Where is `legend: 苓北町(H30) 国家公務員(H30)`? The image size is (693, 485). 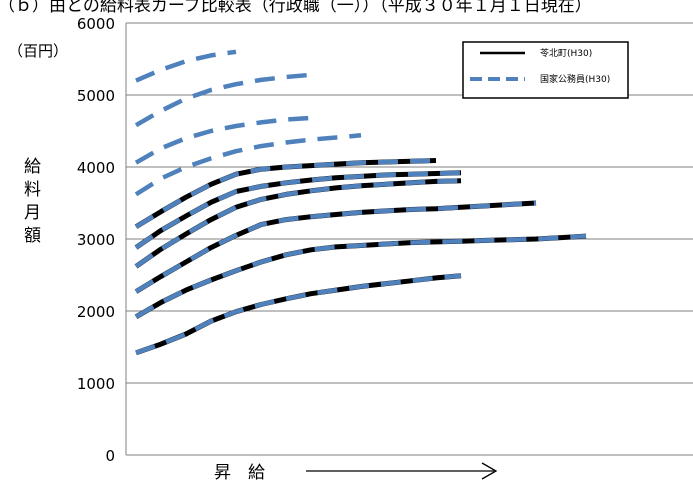 legend: 苓北町(H30) 国家公務員(H30) is located at coordinates (545, 70).